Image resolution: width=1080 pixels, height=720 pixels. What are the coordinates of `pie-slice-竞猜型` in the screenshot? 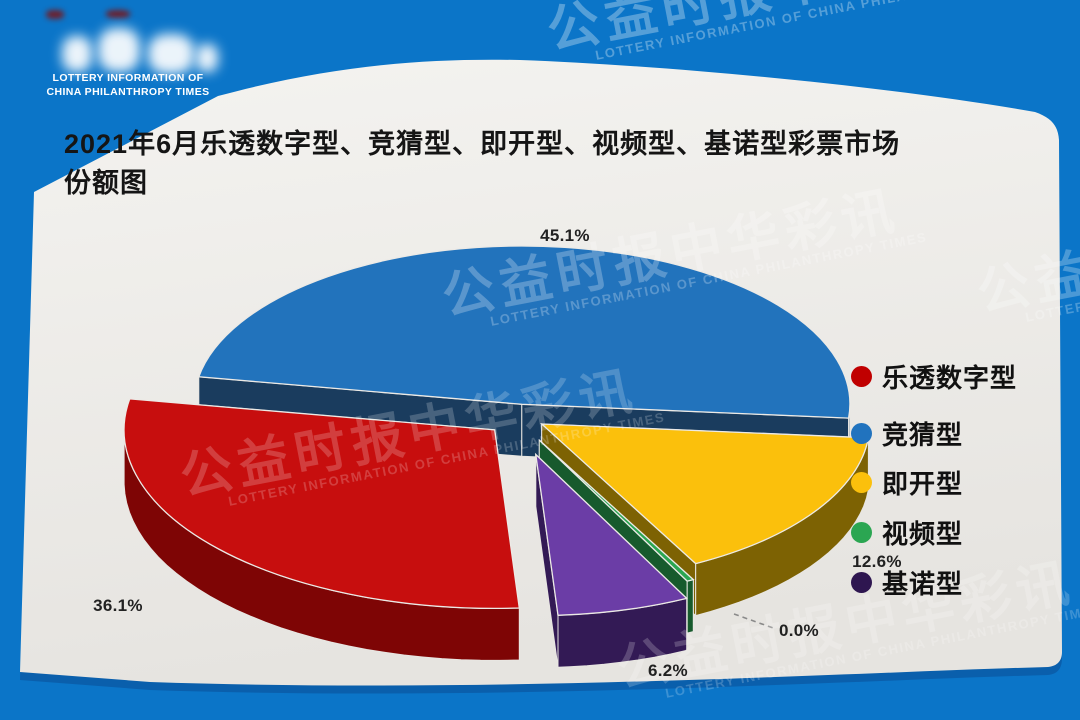 It's located at (524, 332).